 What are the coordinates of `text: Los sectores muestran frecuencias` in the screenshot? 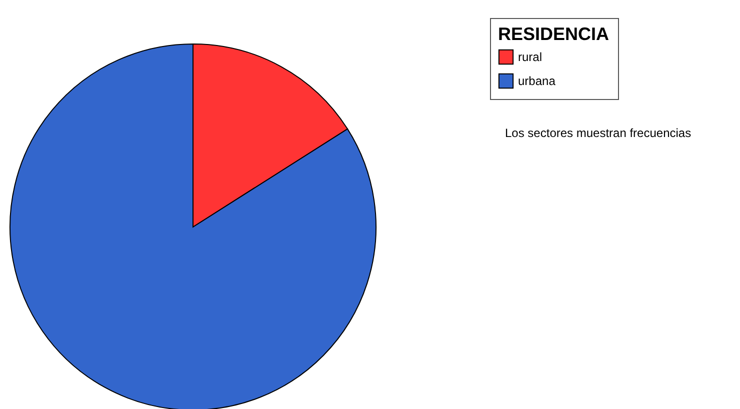 It's located at (598, 133).